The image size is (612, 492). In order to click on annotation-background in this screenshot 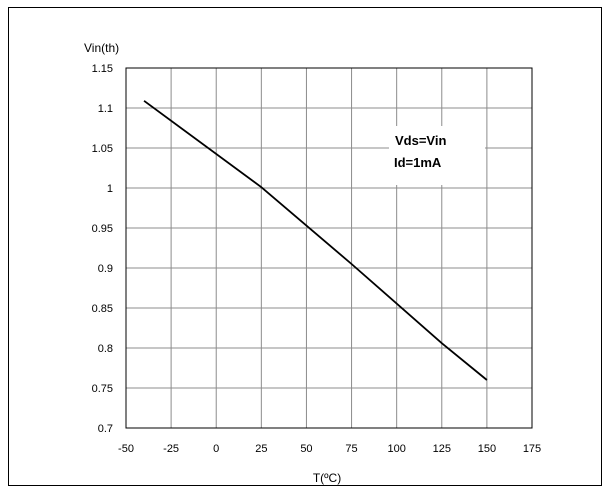, I will do `click(437, 155)`.